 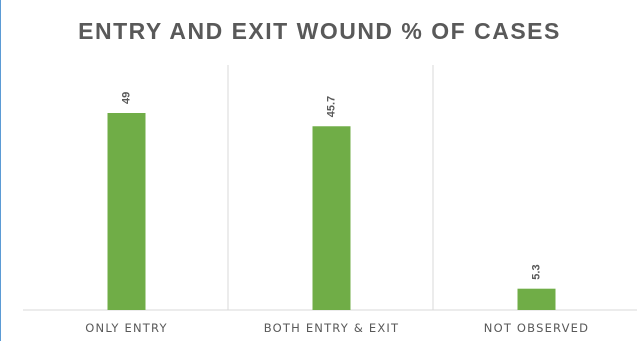 What do you see at coordinates (127, 98) in the screenshot?
I see `data-label: 49` at bounding box center [127, 98].